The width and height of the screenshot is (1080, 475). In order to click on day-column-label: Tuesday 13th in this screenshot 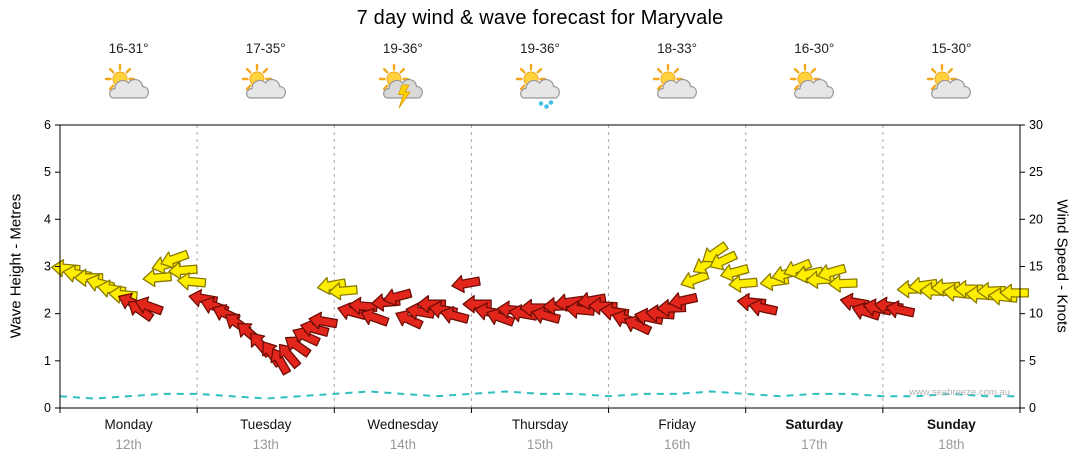, I will do `click(265, 434)`.